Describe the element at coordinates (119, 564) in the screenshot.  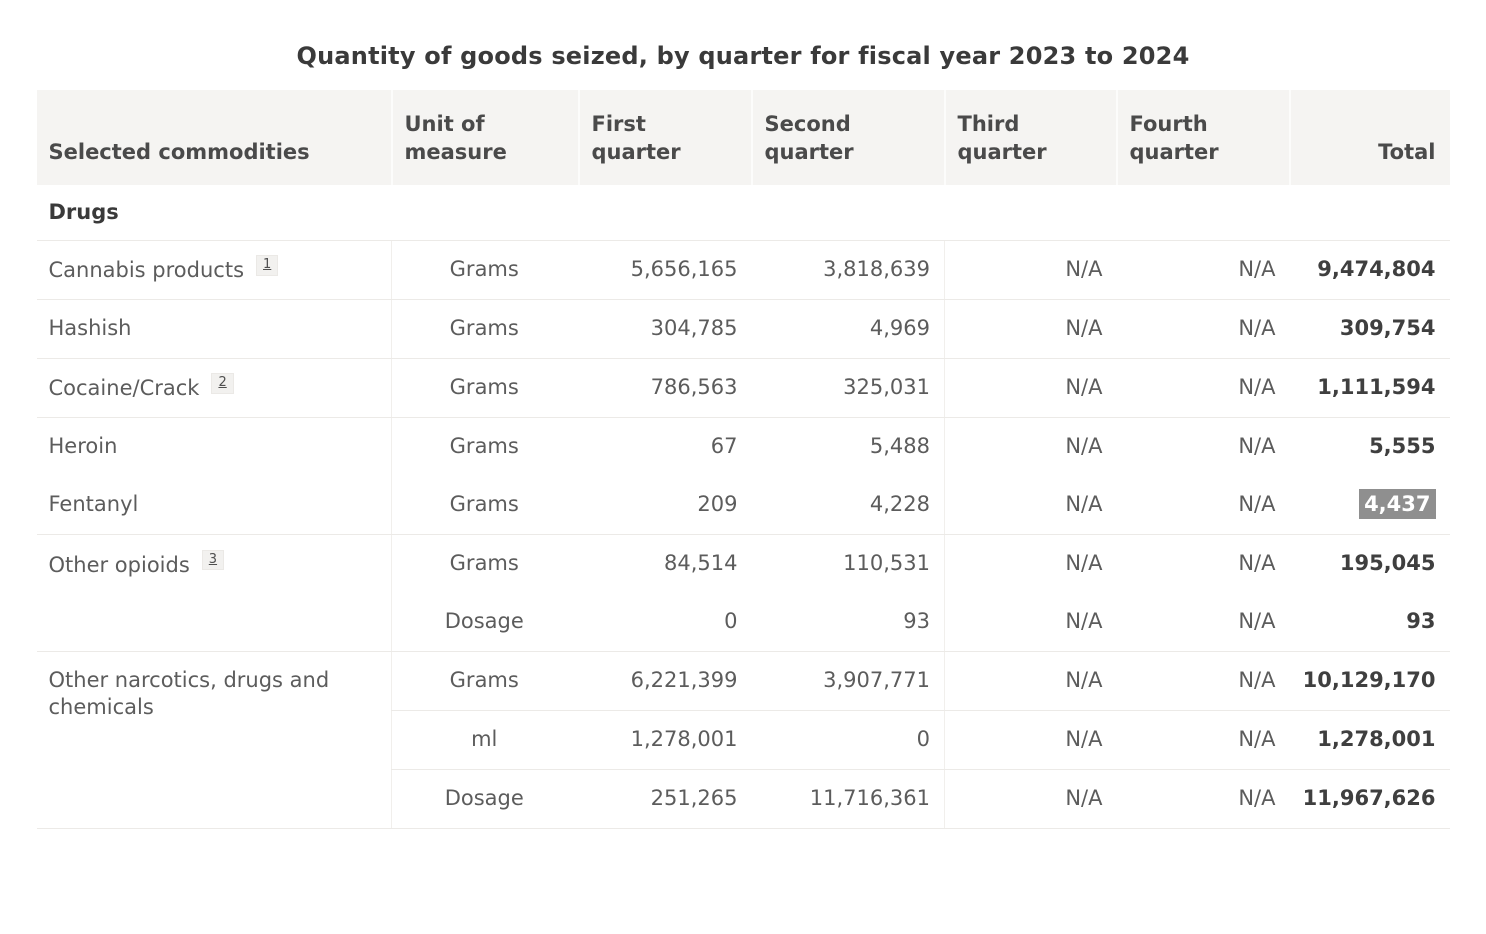
I see `commodity-label: Other opioids` at that location.